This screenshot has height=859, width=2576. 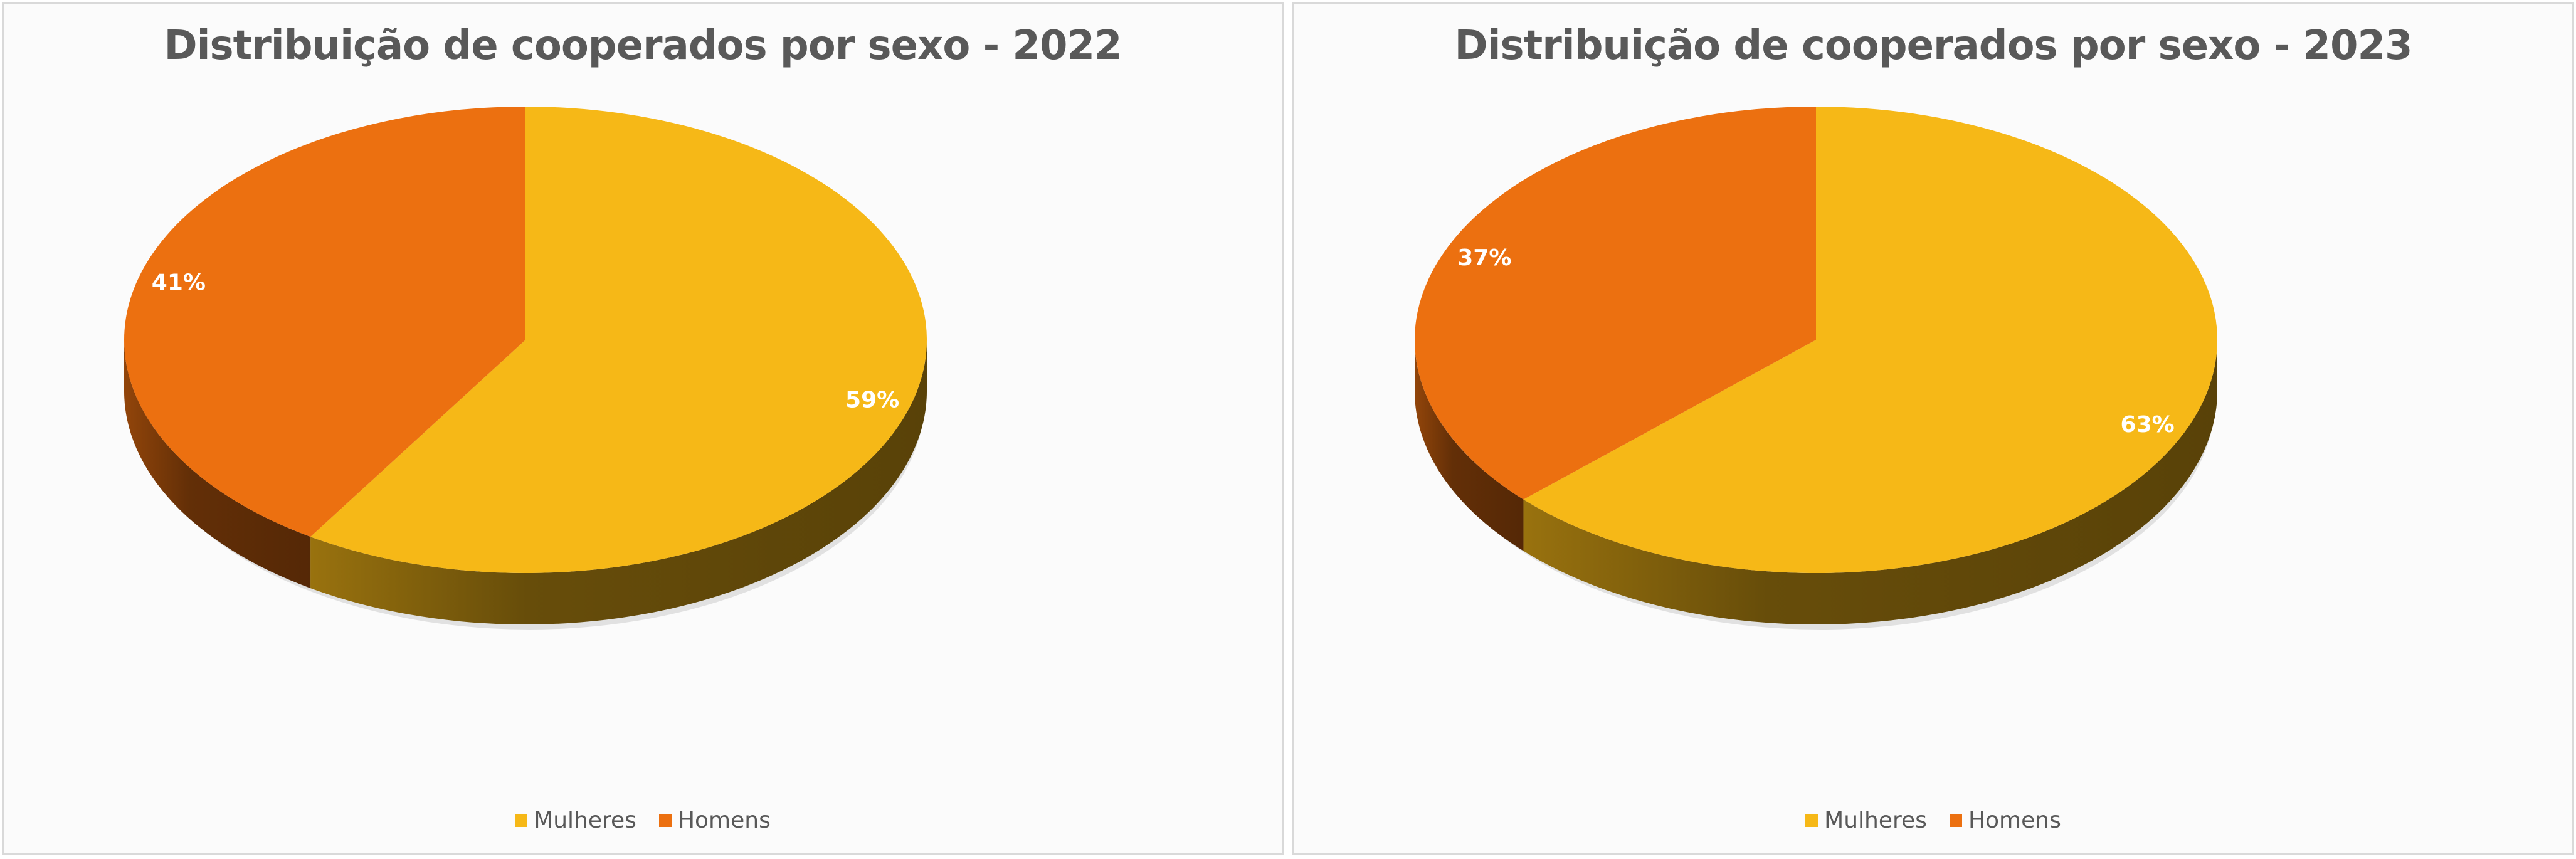 I want to click on data-label-homens: 41%, so click(x=179, y=283).